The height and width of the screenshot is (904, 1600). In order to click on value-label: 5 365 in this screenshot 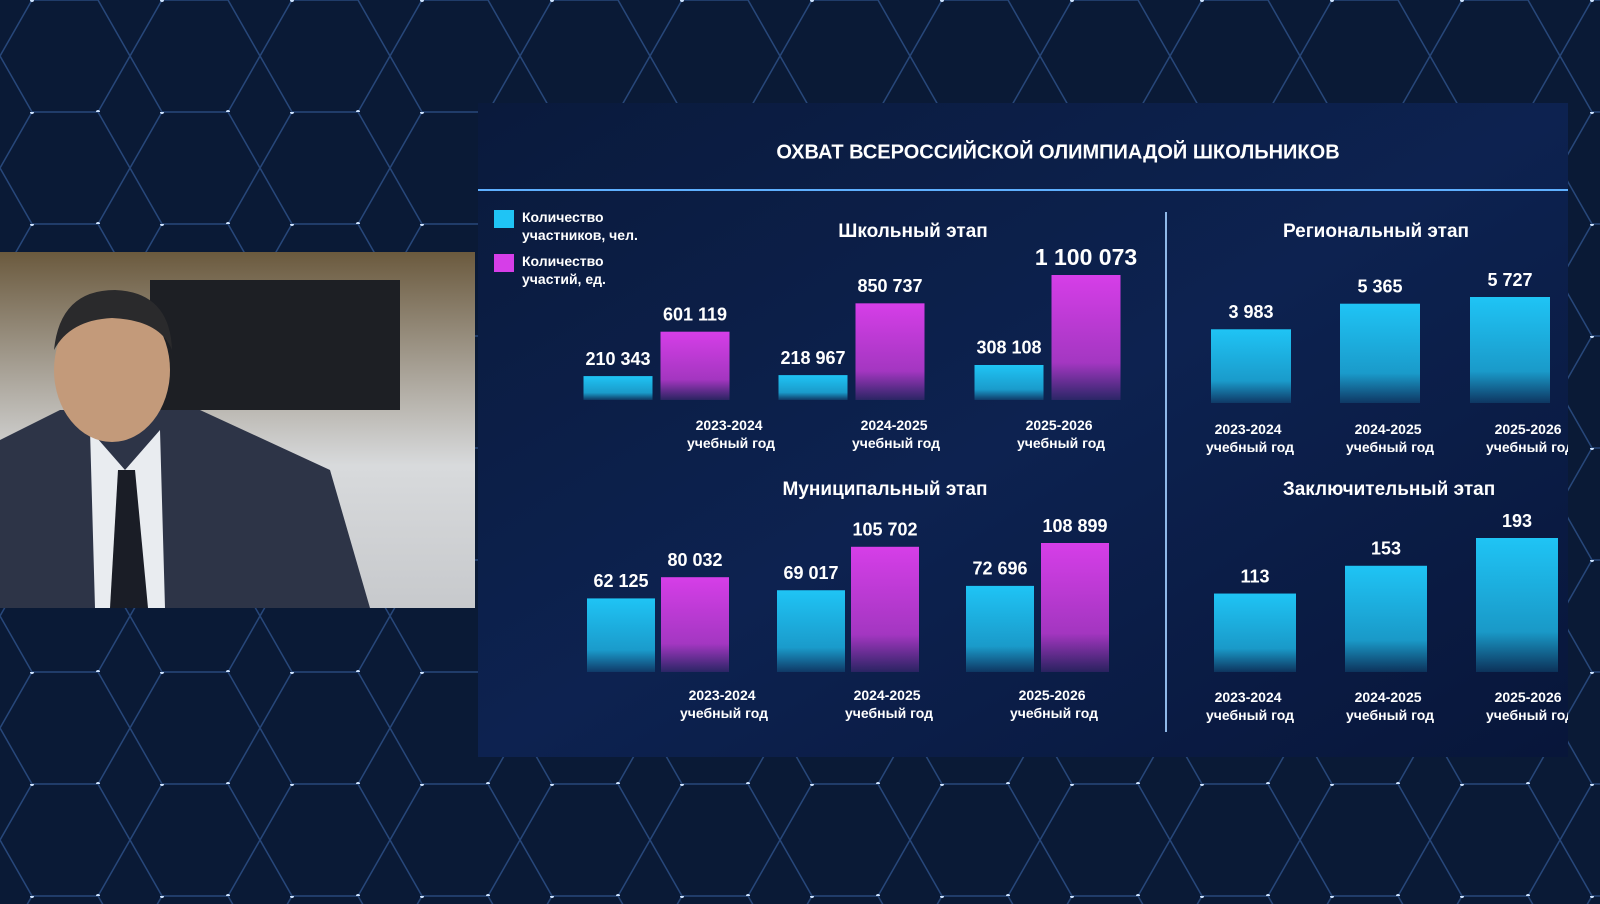, I will do `click(1379, 286)`.